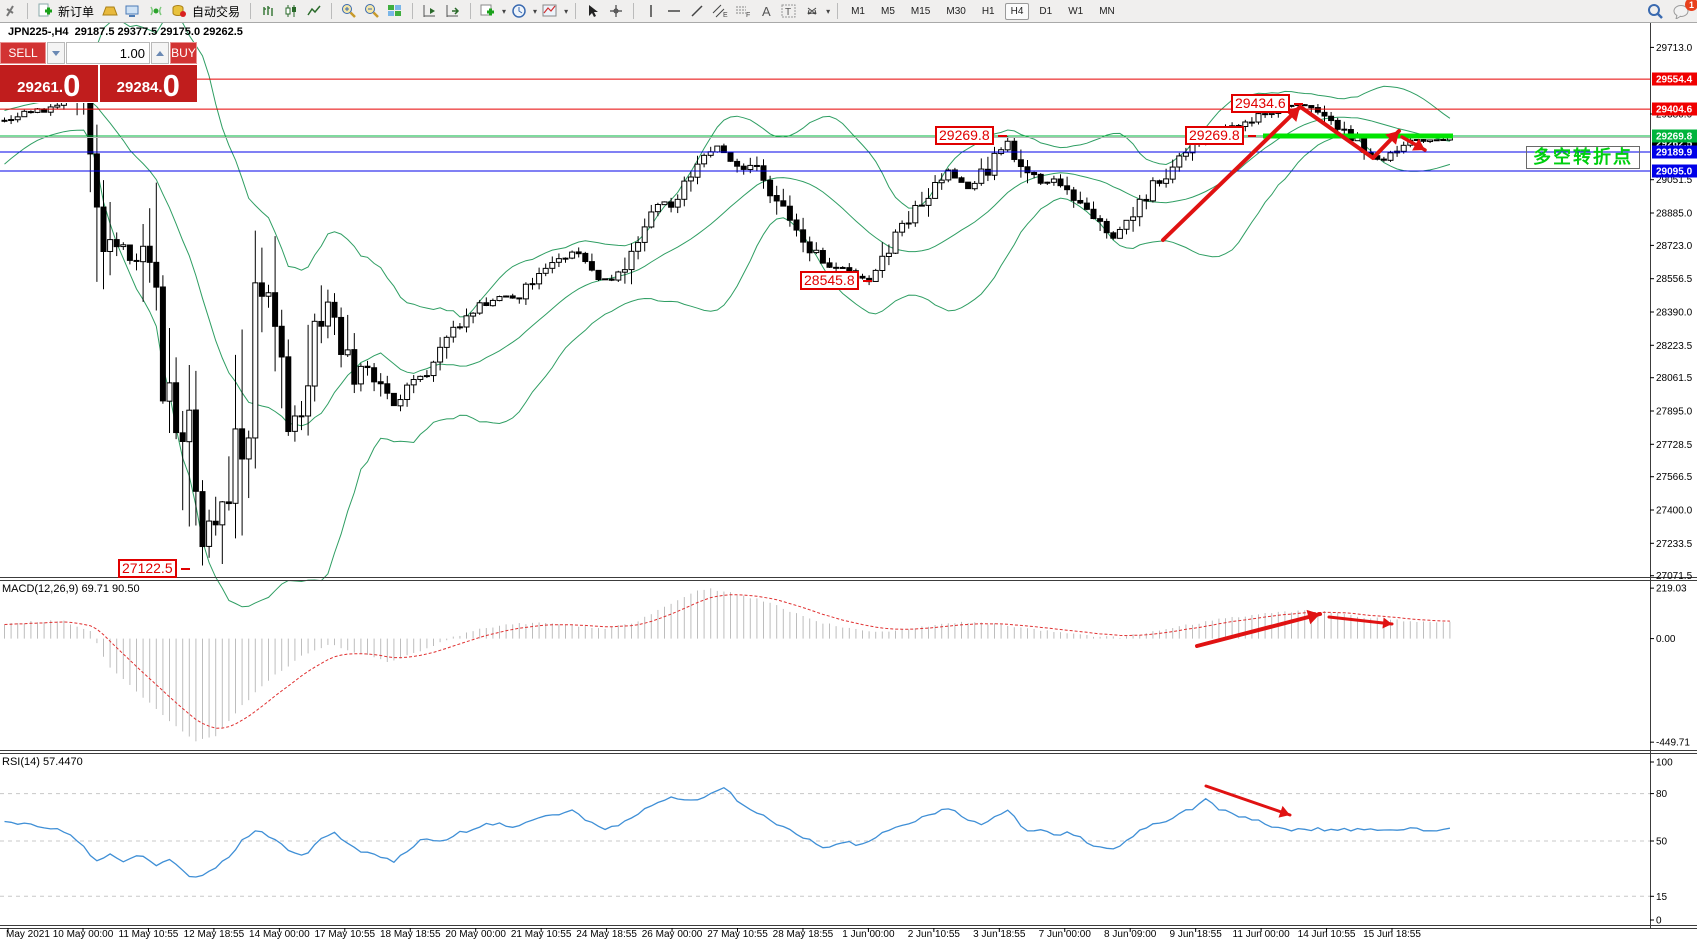 The image size is (1697, 942). Describe the element at coordinates (349, 11) in the screenshot. I see `zoom-in-icon` at that location.